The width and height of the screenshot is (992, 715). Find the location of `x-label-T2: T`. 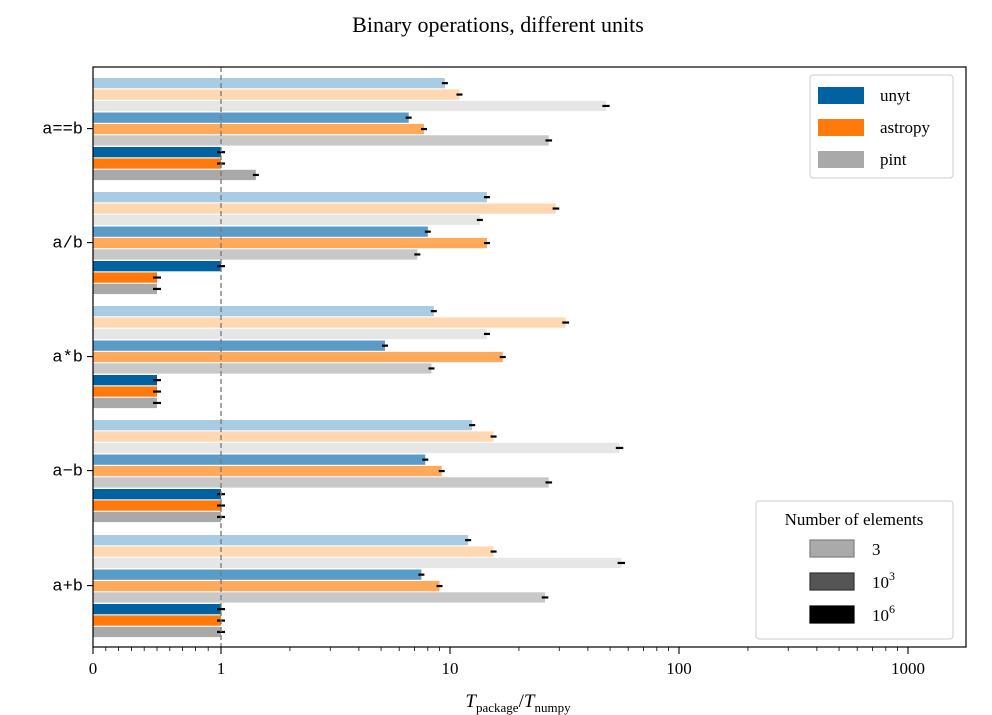

x-label-T2: T is located at coordinates (530, 701).